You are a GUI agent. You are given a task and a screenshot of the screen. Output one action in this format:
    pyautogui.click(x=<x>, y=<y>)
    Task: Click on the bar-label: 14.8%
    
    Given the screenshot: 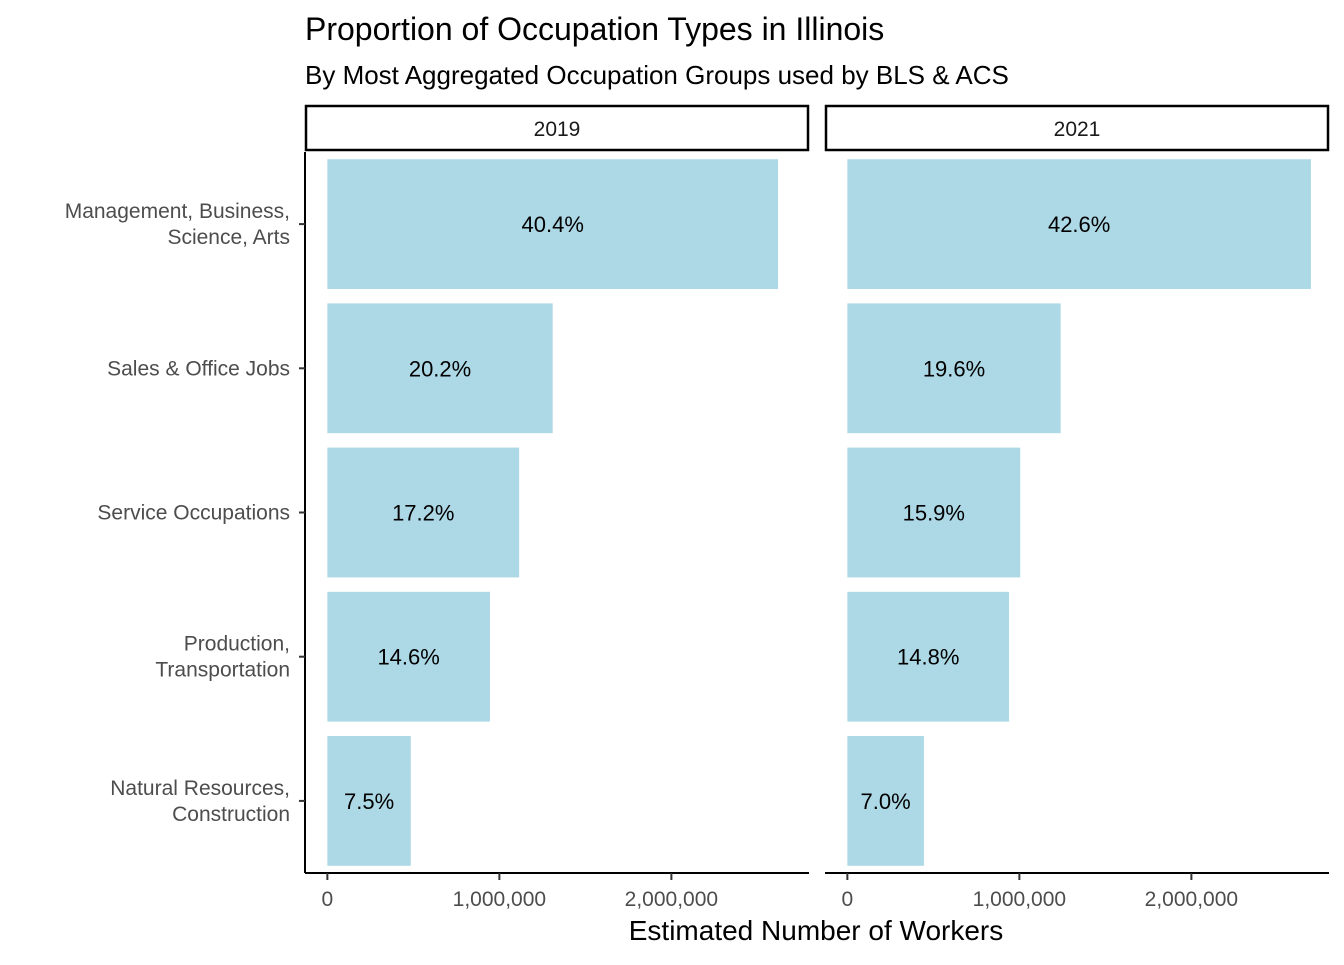 What is the action you would take?
    pyautogui.click(x=928, y=657)
    